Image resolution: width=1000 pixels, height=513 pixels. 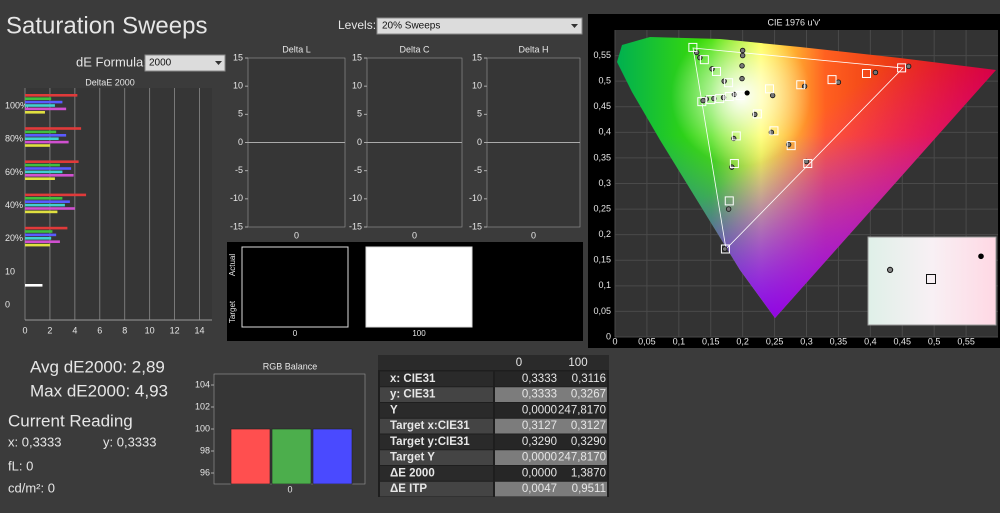 I want to click on y-tick-label: 104, so click(x=202, y=384).